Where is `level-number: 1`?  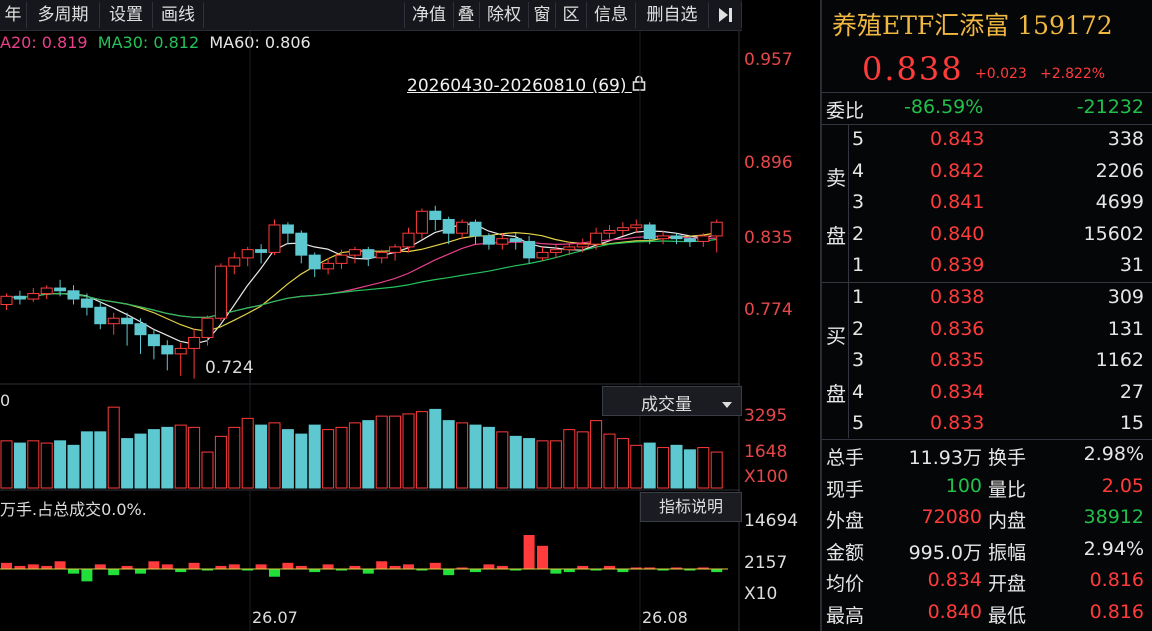 level-number: 1 is located at coordinates (858, 297).